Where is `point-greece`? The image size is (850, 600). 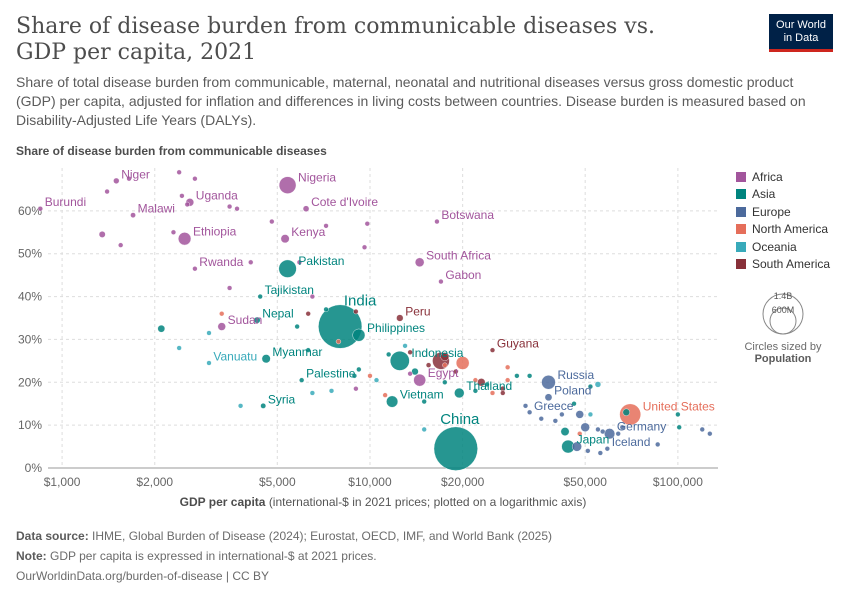
point-greece is located at coordinates (530, 412).